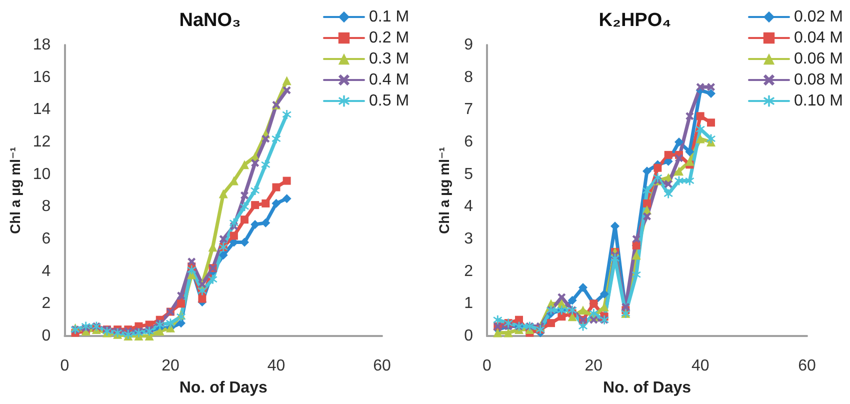 Image resolution: width=850 pixels, height=404 pixels. I want to click on y-tick-label: 7, so click(469, 109).